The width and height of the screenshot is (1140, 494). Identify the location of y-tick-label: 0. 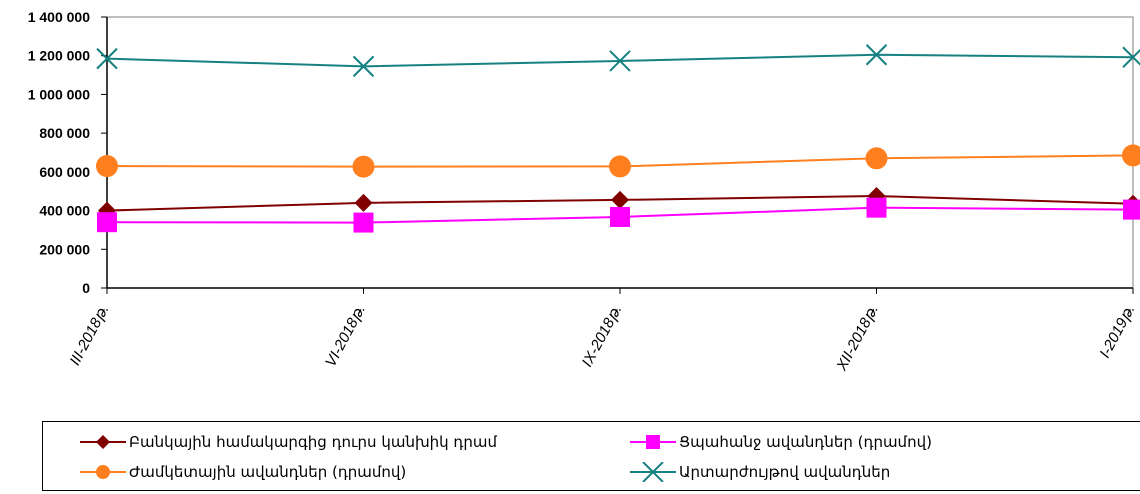
(86, 288).